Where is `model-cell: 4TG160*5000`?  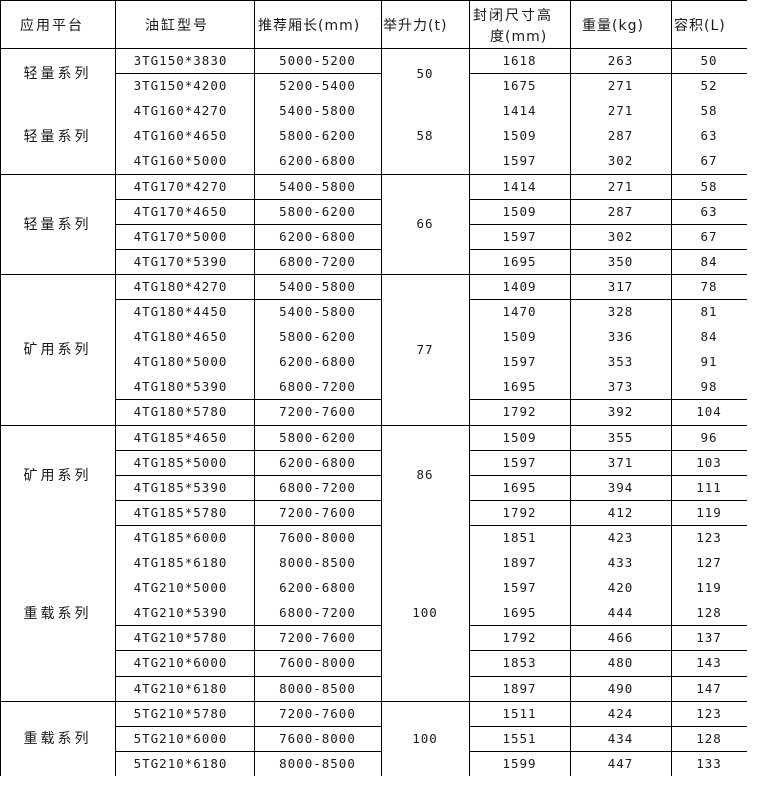
model-cell: 4TG160*5000 is located at coordinates (180, 161).